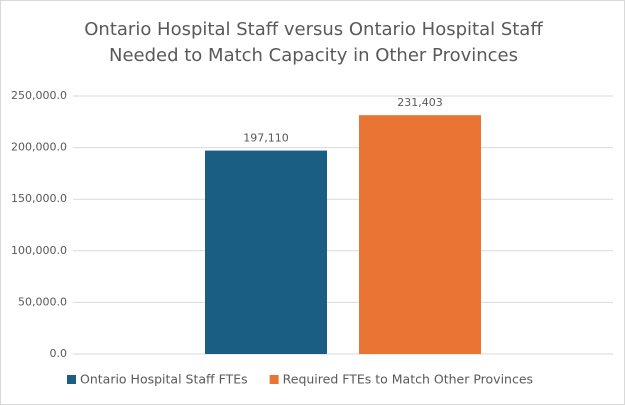 The height and width of the screenshot is (405, 625). What do you see at coordinates (39, 95) in the screenshot?
I see `y-tick-label: 250,000.0` at bounding box center [39, 95].